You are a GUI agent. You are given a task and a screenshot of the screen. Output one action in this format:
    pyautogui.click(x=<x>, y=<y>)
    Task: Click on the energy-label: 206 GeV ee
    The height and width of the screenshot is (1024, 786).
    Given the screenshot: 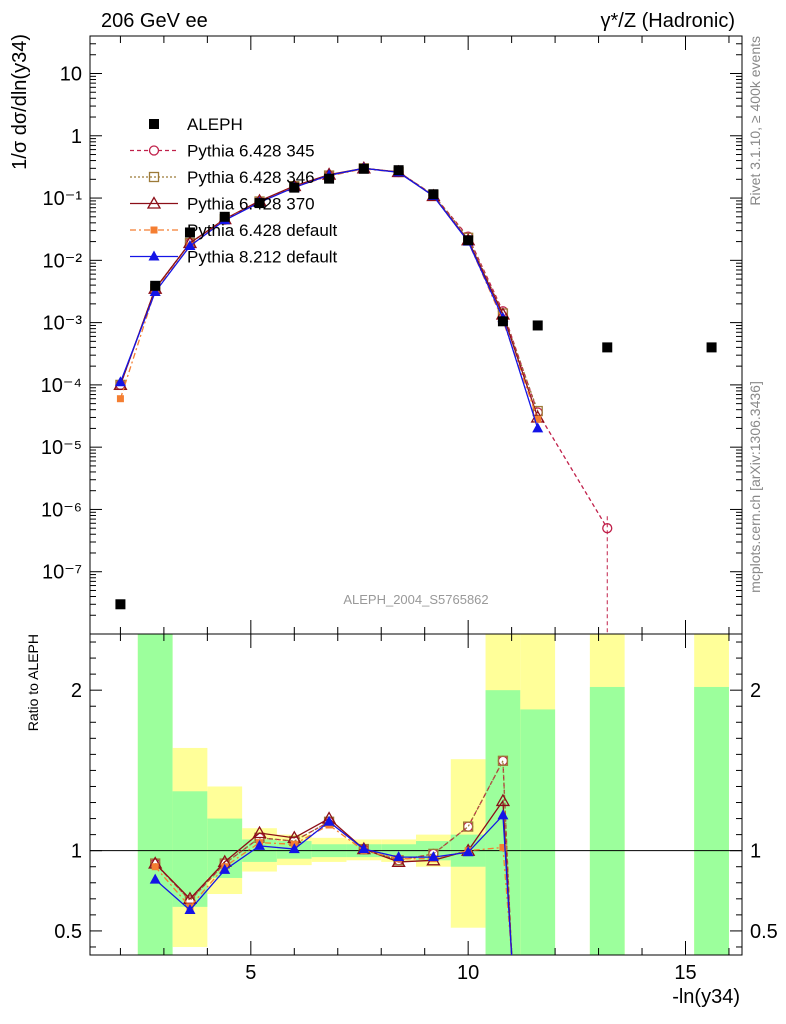 What is the action you would take?
    pyautogui.click(x=154, y=21)
    